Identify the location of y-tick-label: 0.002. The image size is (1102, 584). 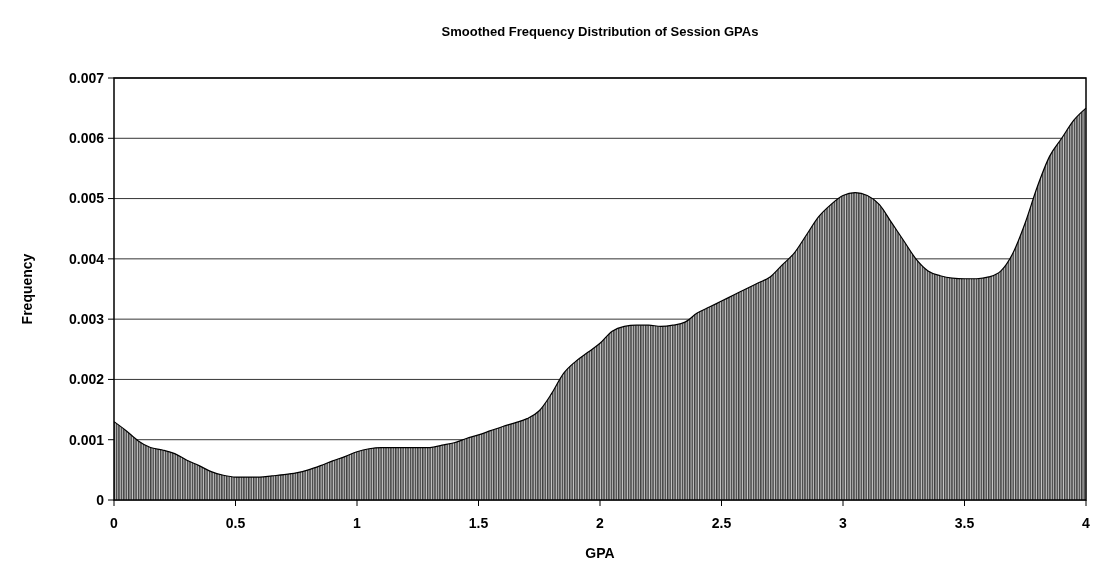
(86, 379).